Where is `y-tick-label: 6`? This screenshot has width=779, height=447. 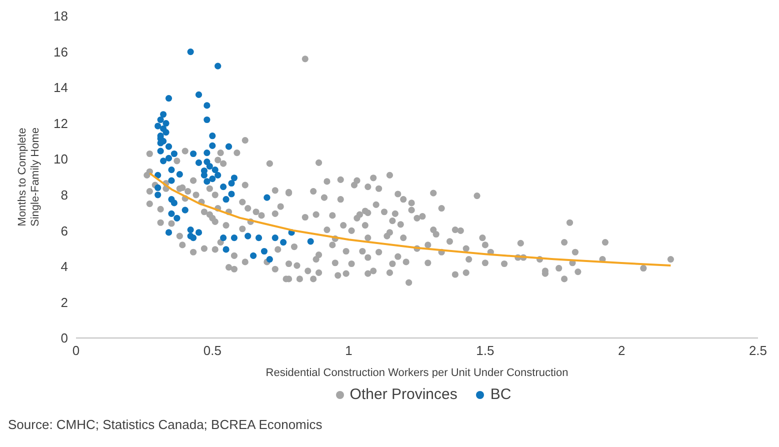
y-tick-label: 6 is located at coordinates (64, 230).